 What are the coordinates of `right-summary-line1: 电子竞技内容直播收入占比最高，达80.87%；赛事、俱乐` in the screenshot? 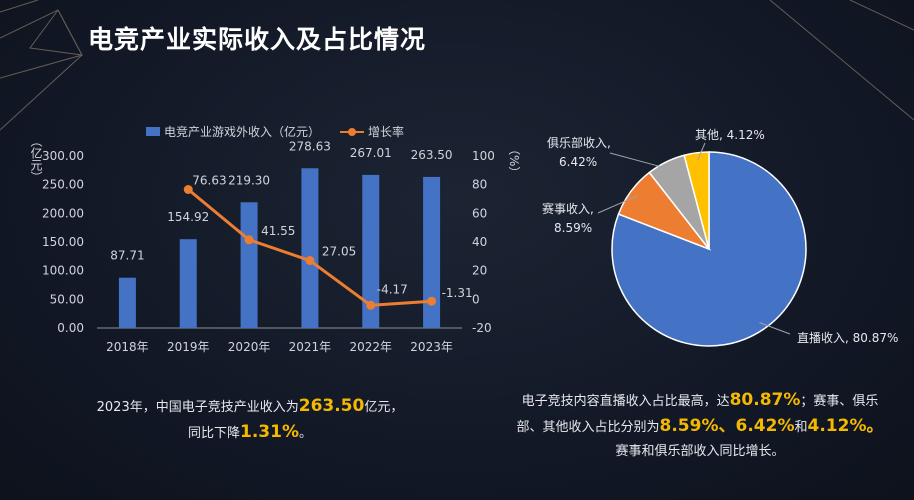 It's located at (700, 401).